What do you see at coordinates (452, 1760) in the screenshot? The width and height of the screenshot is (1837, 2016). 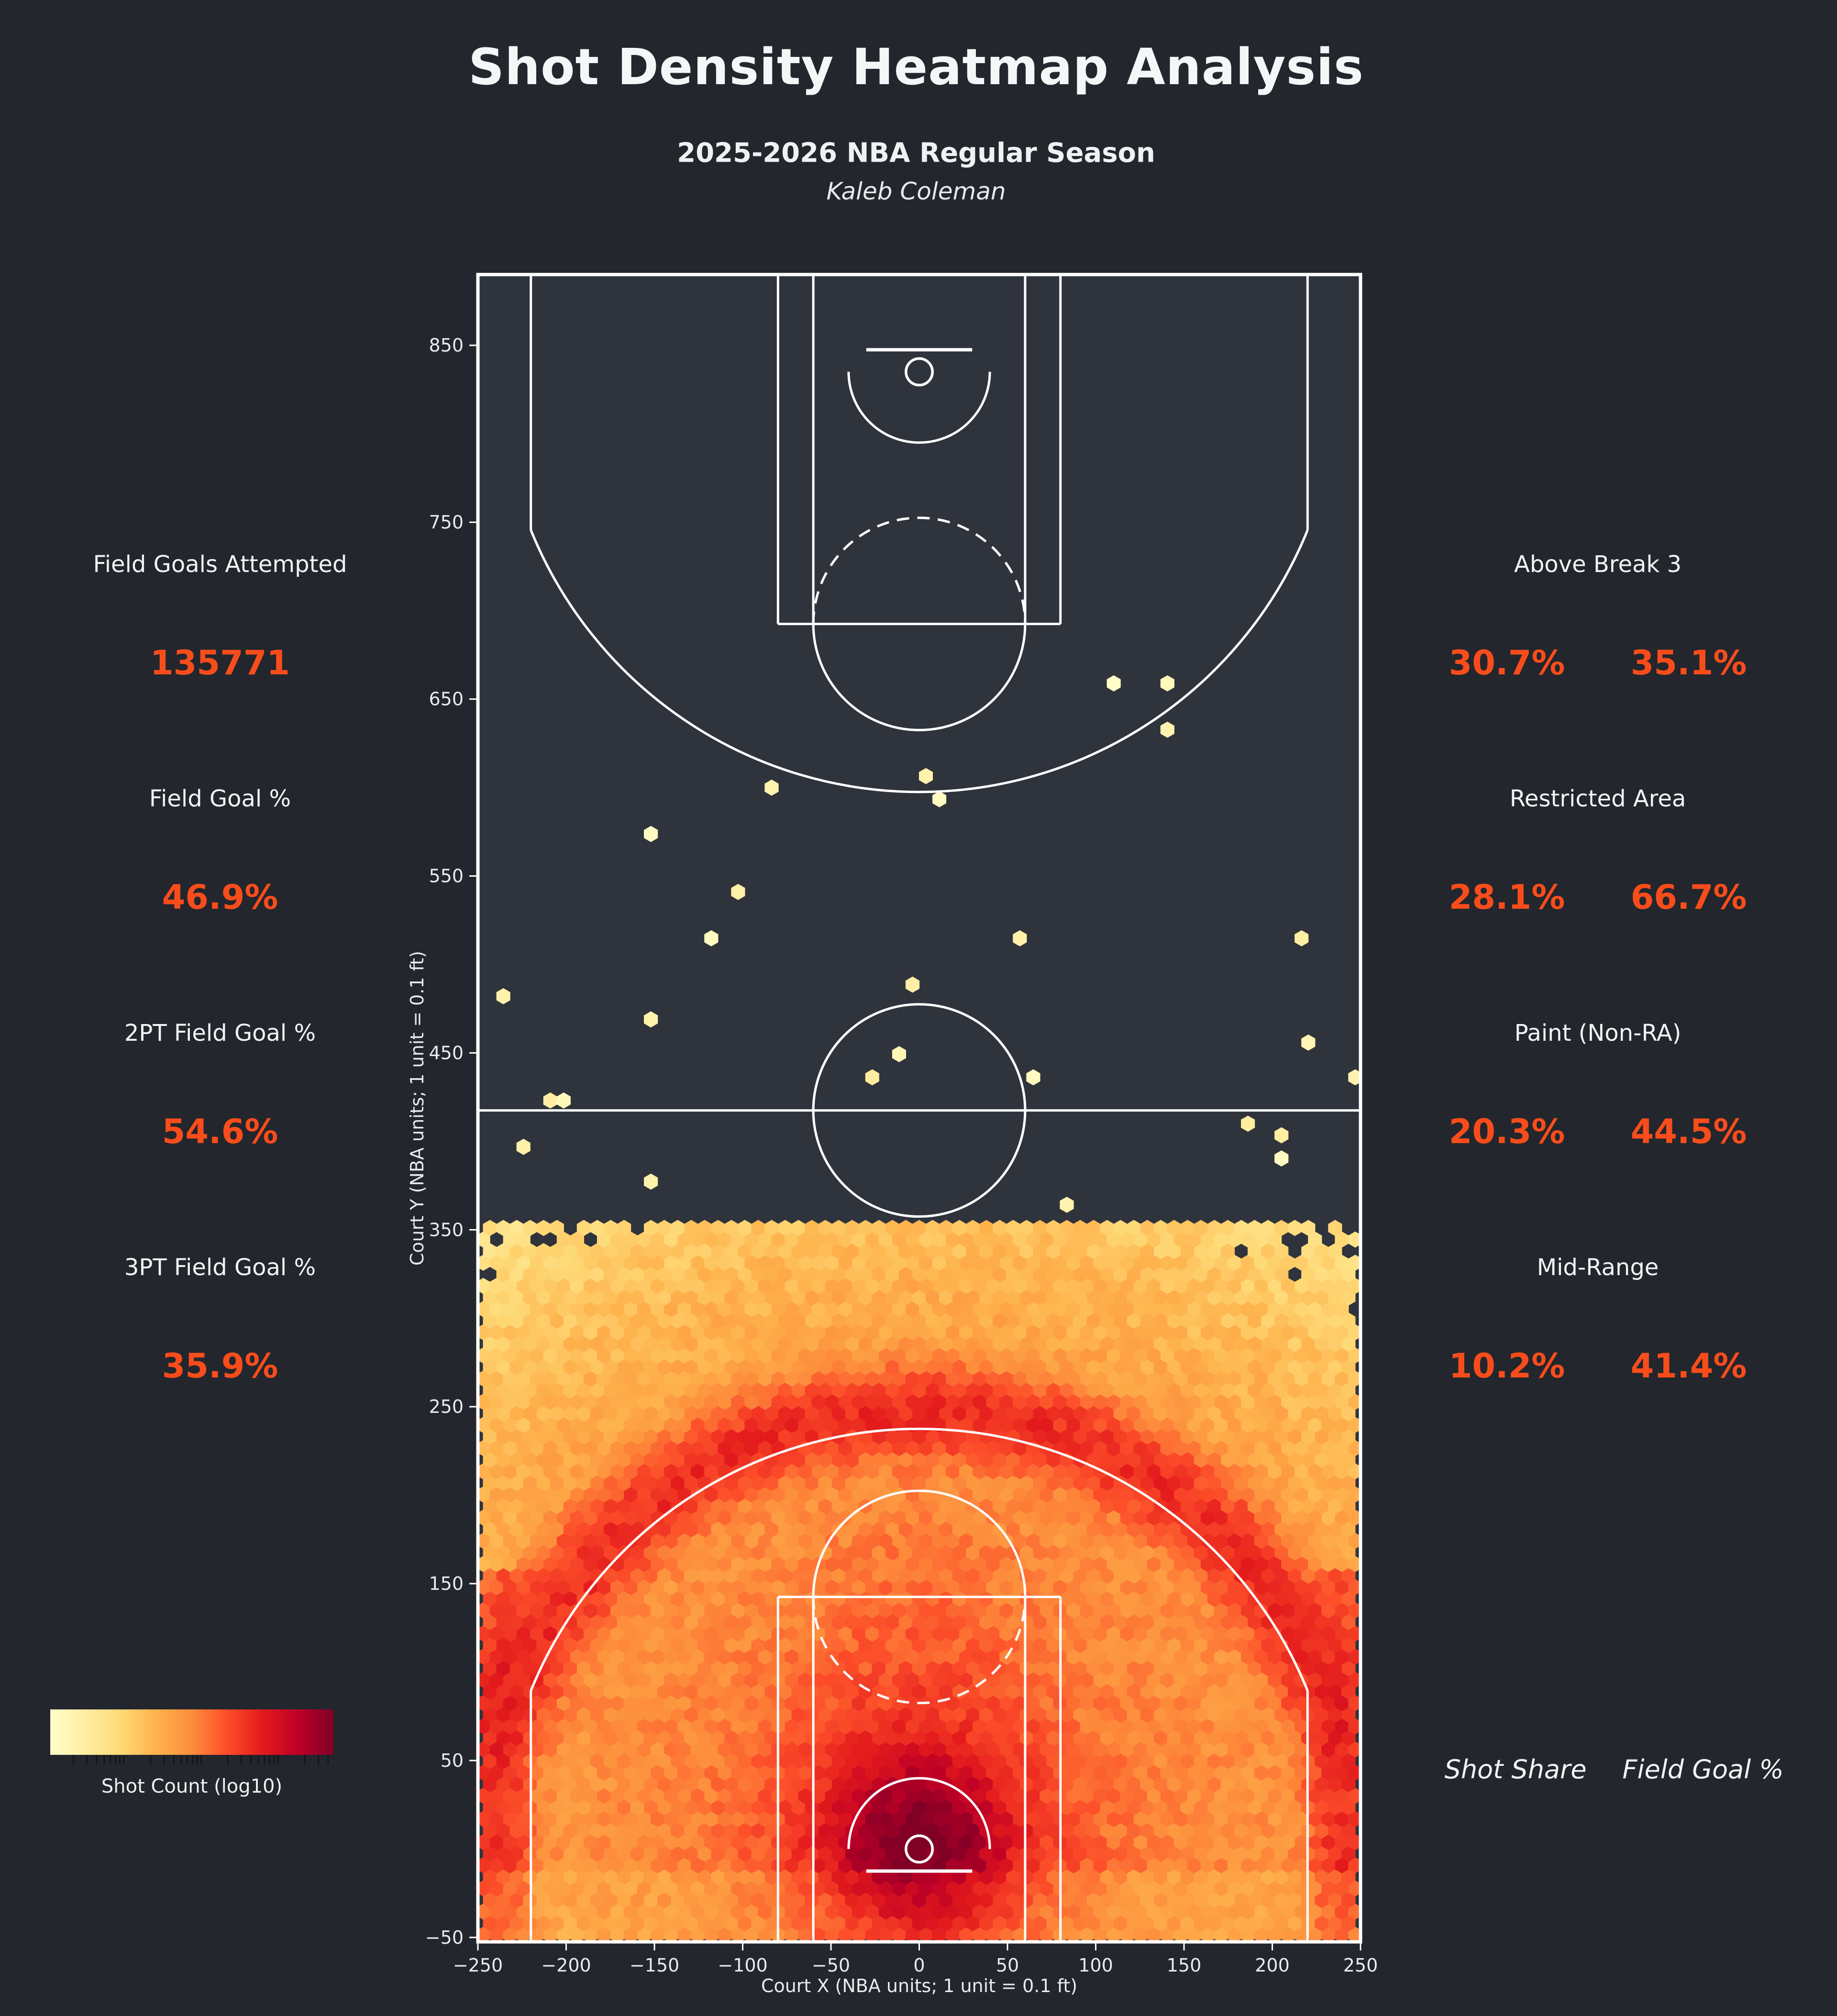 I see `y-tick-label: 50` at bounding box center [452, 1760].